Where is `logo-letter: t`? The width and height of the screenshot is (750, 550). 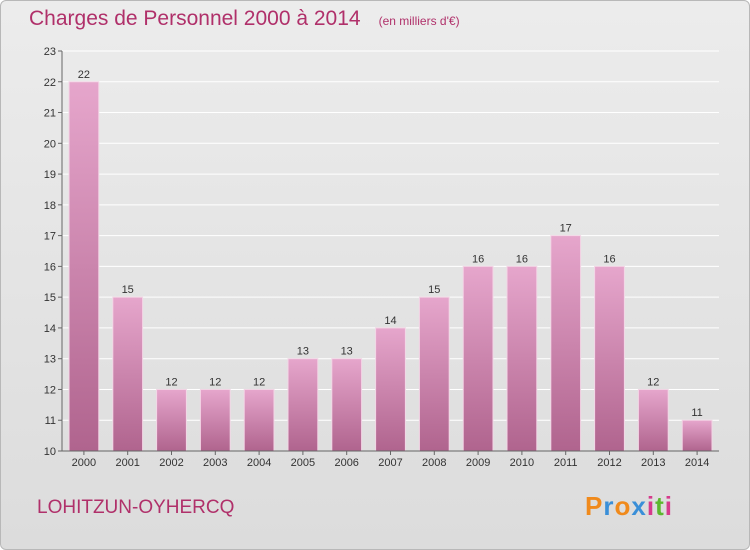 logo-letter: t is located at coordinates (660, 506).